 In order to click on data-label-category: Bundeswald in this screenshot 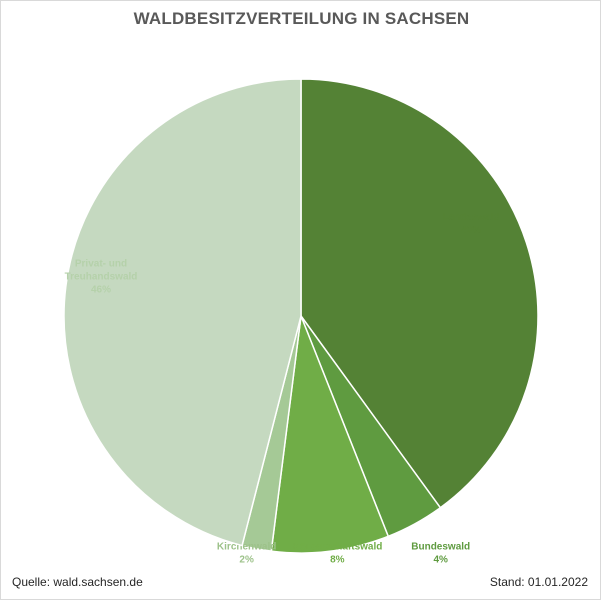, I will do `click(440, 547)`.